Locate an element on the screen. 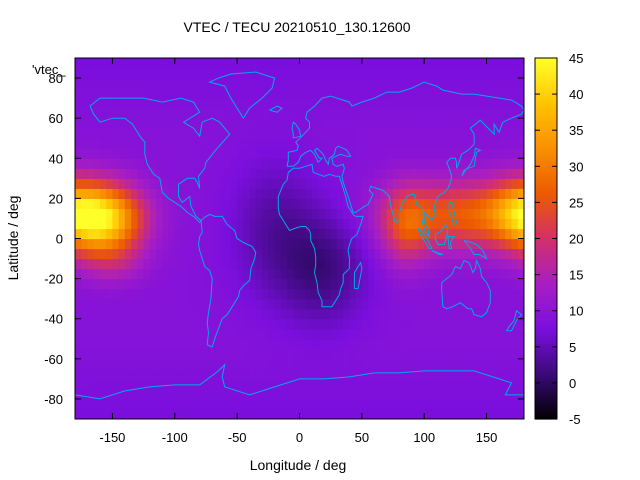 The image size is (640, 480). colorbar-tick-label: 45 is located at coordinates (576, 58).